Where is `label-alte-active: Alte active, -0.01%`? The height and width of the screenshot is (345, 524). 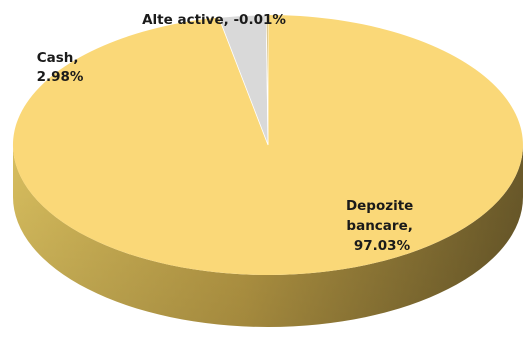
label-alte-active: Alte active, -0.01% is located at coordinates (214, 20).